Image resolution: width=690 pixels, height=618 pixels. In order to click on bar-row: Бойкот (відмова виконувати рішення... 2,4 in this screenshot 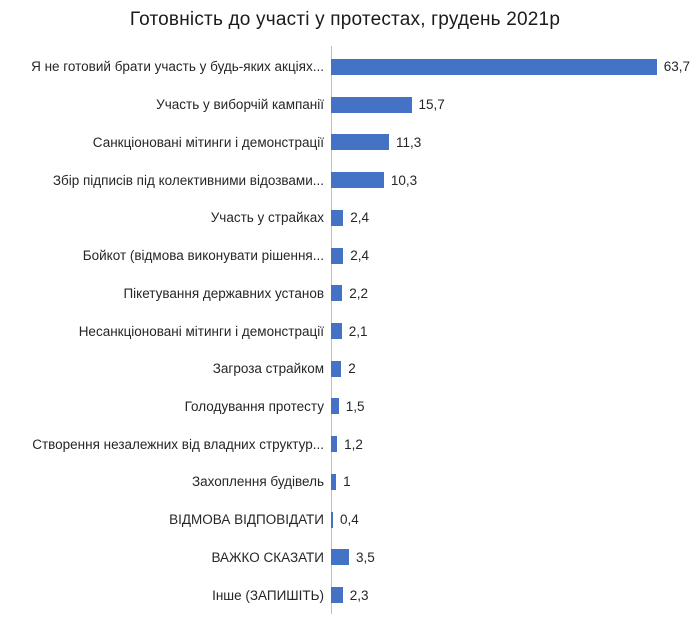, I will do `click(345, 256)`.